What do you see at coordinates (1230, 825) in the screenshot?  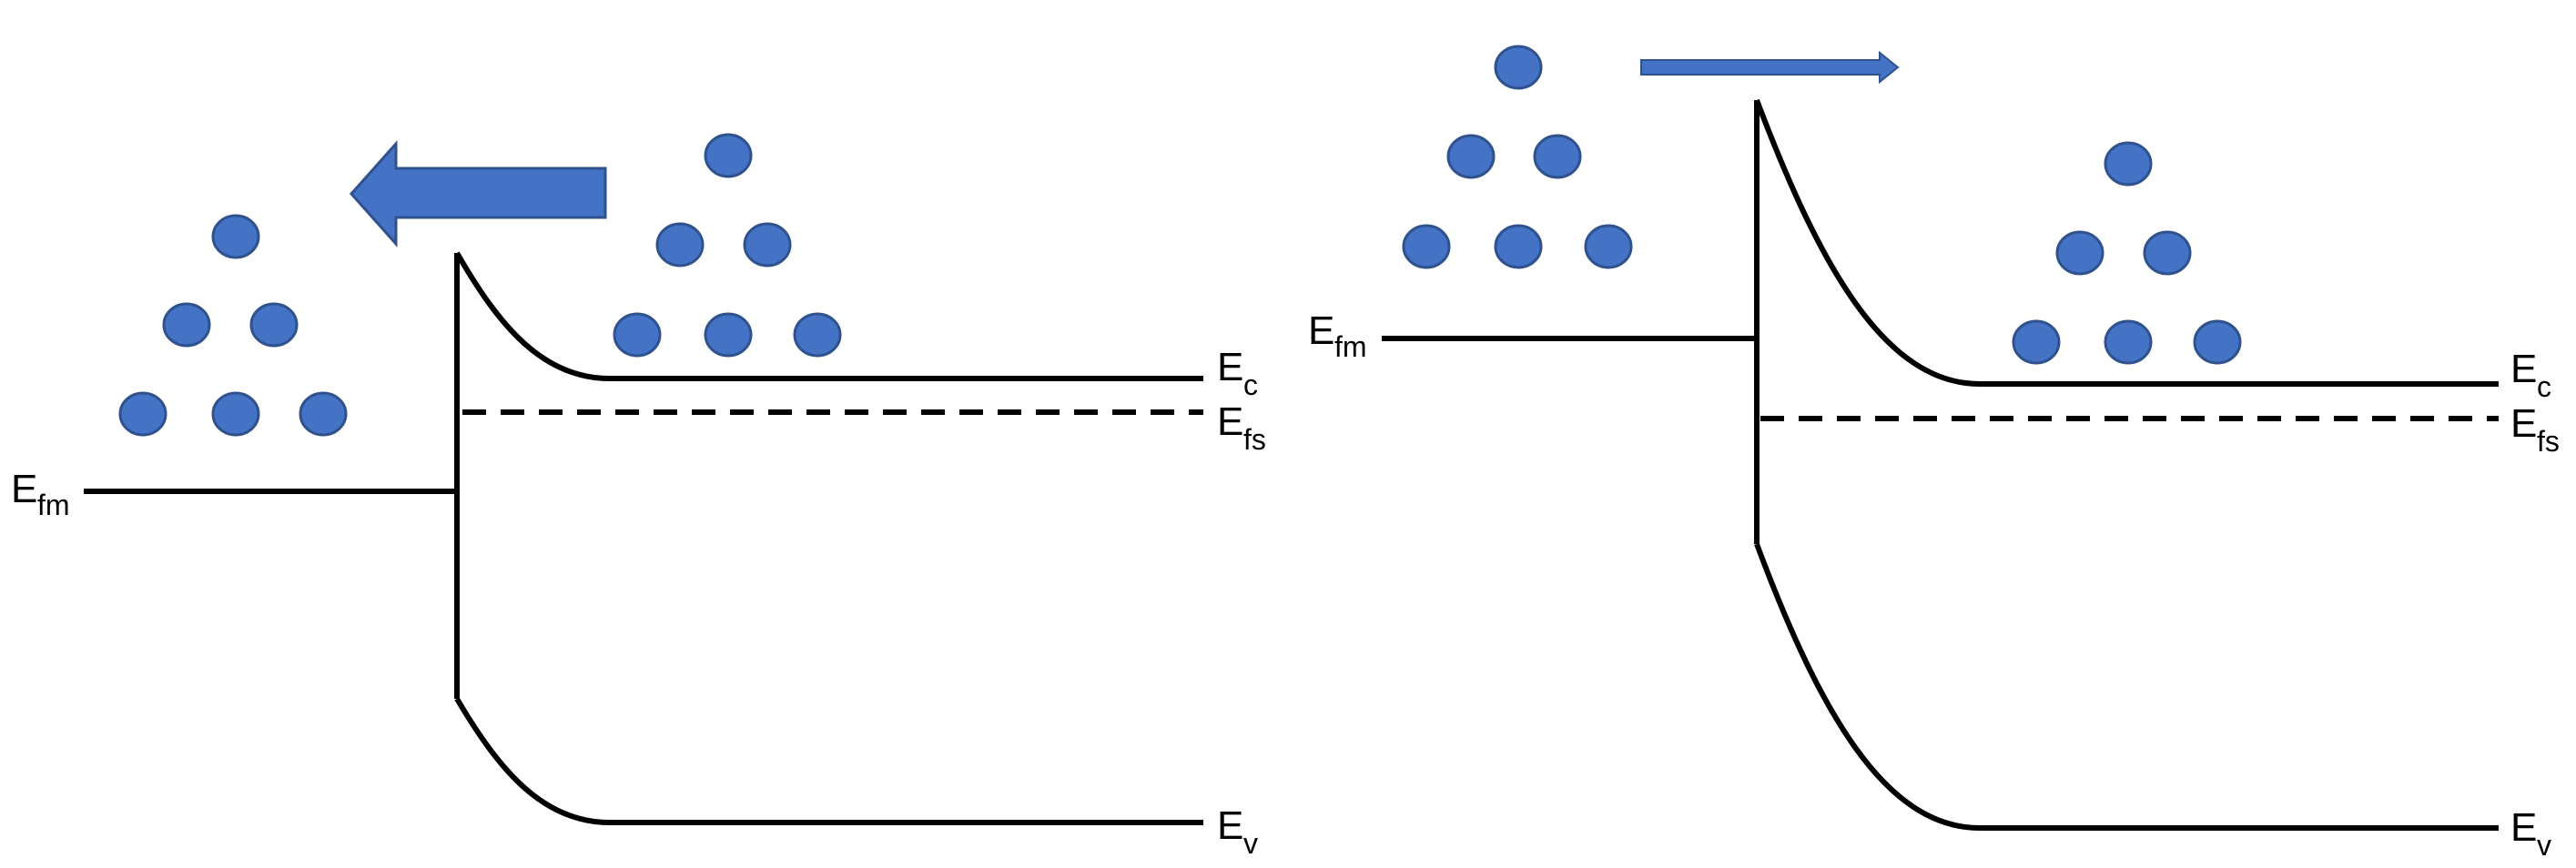 I see `left-ev-label-main: E` at bounding box center [1230, 825].